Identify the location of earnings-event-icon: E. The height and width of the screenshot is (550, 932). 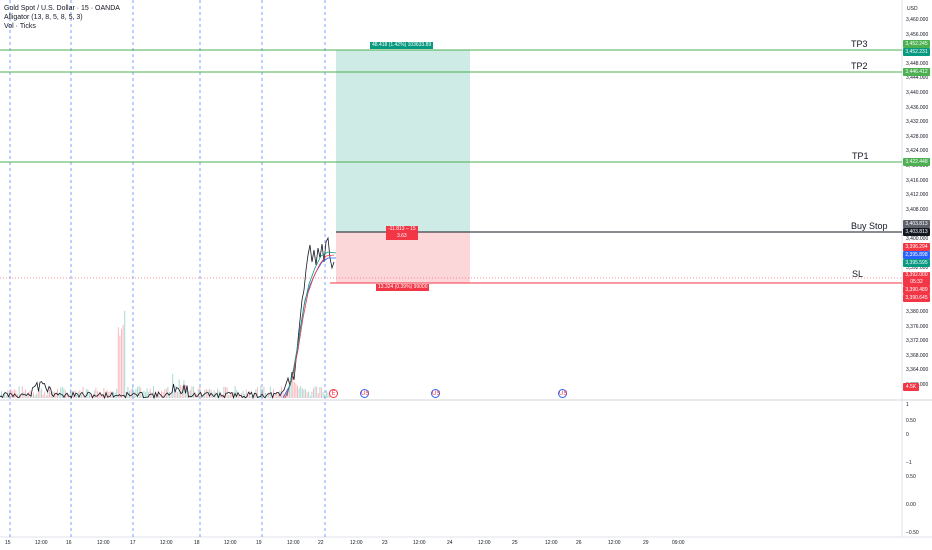
(333, 393).